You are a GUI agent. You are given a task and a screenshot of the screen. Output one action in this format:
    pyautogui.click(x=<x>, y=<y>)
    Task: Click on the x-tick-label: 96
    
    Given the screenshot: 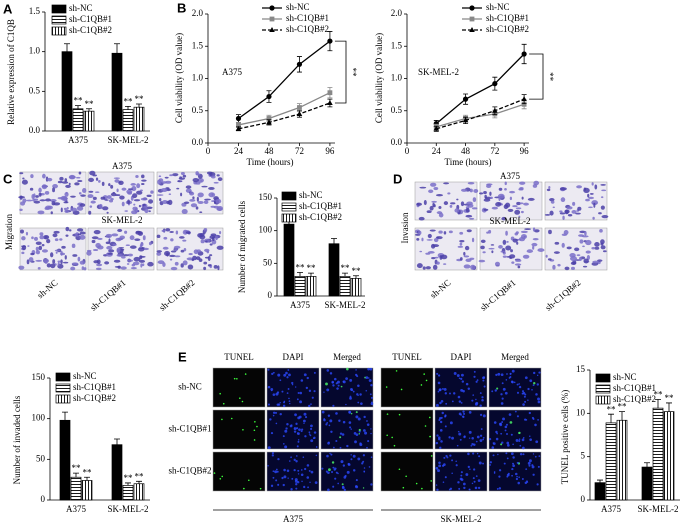 What is the action you would take?
    pyautogui.click(x=525, y=151)
    